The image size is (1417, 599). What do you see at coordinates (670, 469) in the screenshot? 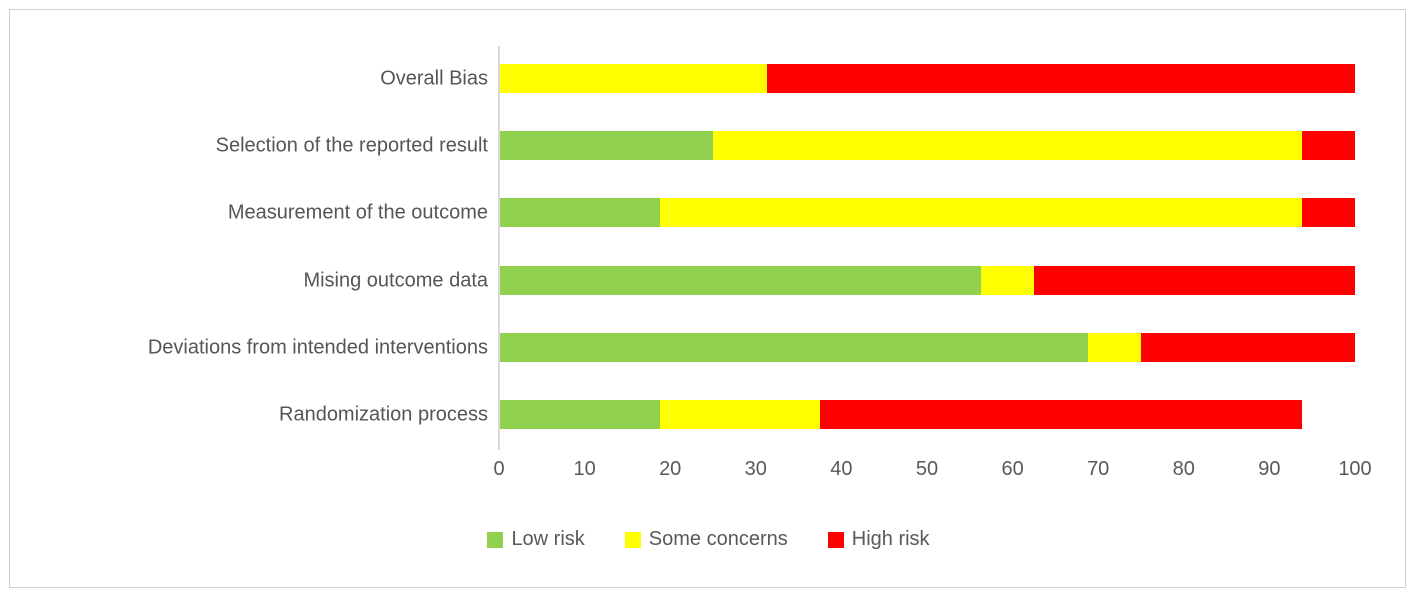
I see `x-tick-label: 20` at bounding box center [670, 469].